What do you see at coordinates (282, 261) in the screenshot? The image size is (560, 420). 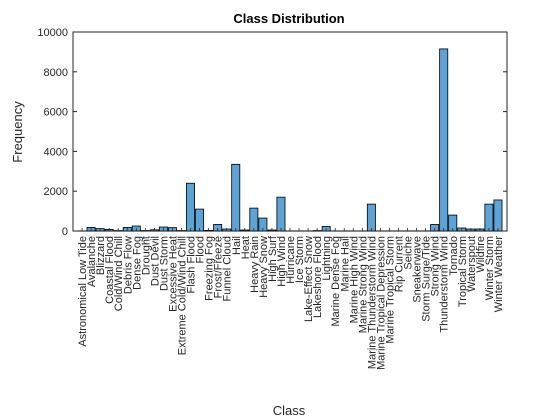 I see `x-tick-label-22: High Wind` at bounding box center [282, 261].